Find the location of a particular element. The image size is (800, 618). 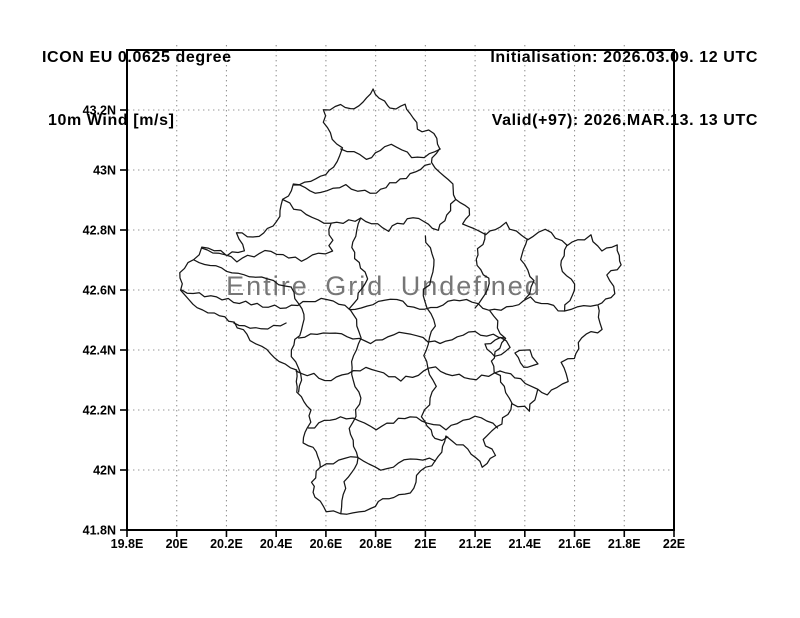

y-tick-label: 42.8N is located at coordinates (99, 231).